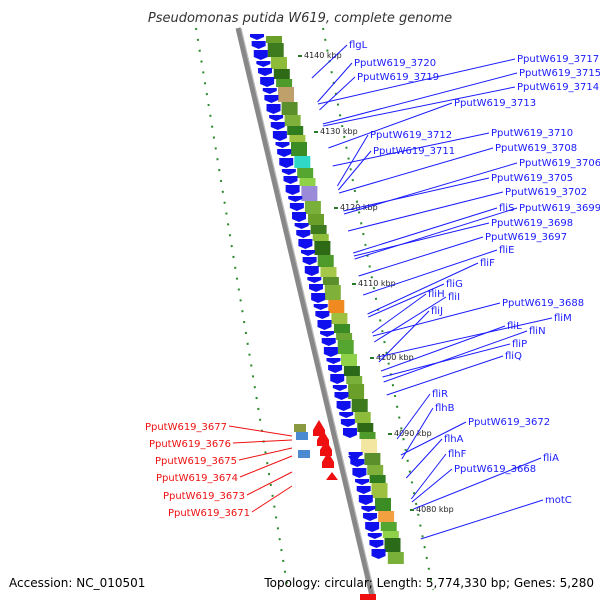 The width and height of the screenshot is (600, 600). Describe the element at coordinates (323, 55) in the screenshot. I see `scale-tick-label: 4140 kbp` at that location.